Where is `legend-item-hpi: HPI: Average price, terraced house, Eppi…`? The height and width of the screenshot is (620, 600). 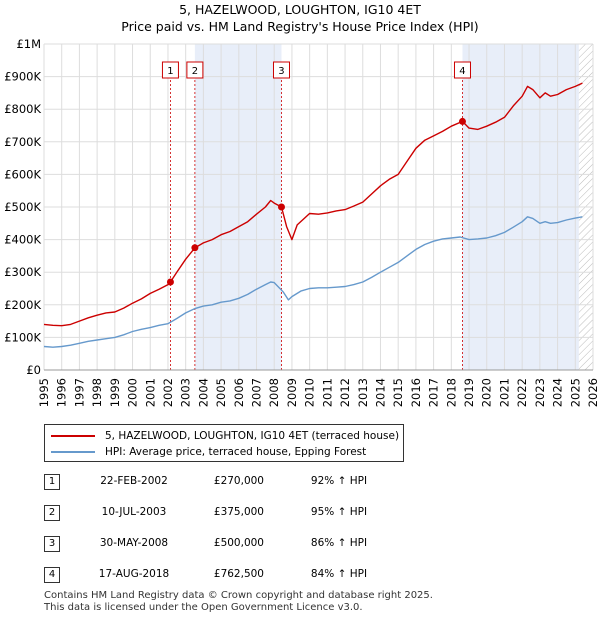 legend-item-hpi: HPI: Average price, terraced house, Eppi… is located at coordinates (208, 452).